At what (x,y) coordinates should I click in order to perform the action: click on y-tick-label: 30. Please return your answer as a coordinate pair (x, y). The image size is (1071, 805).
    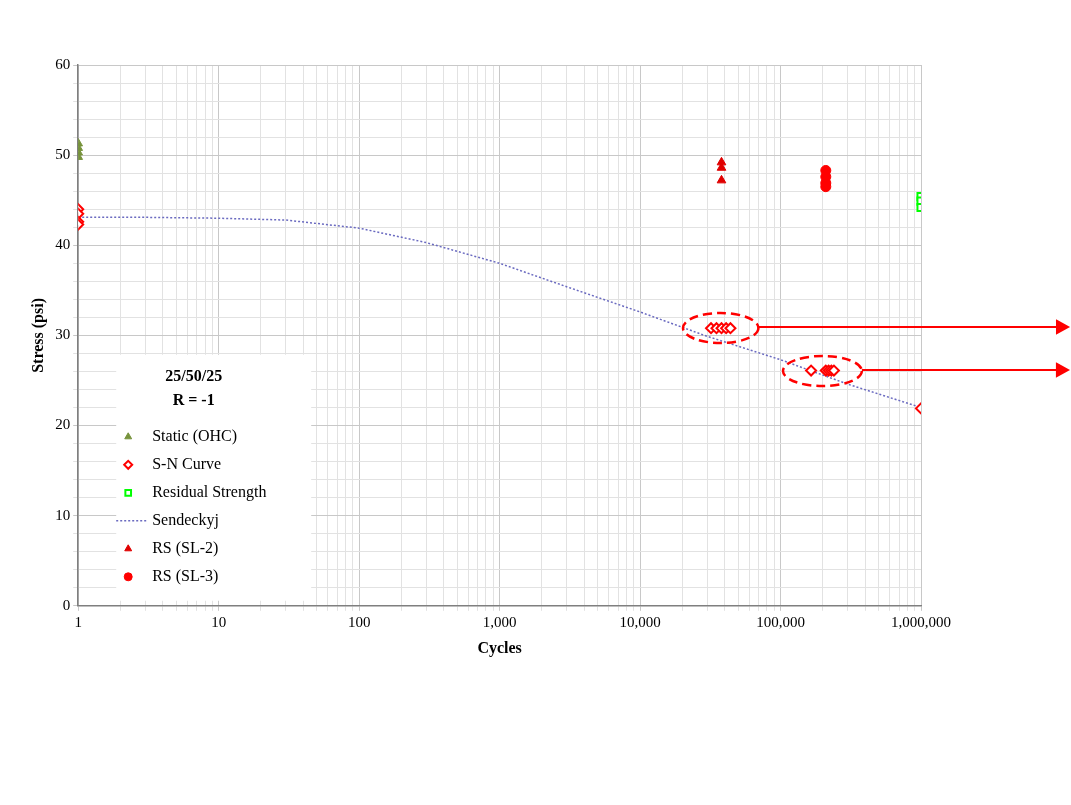
    Looking at the image, I should click on (63, 334).